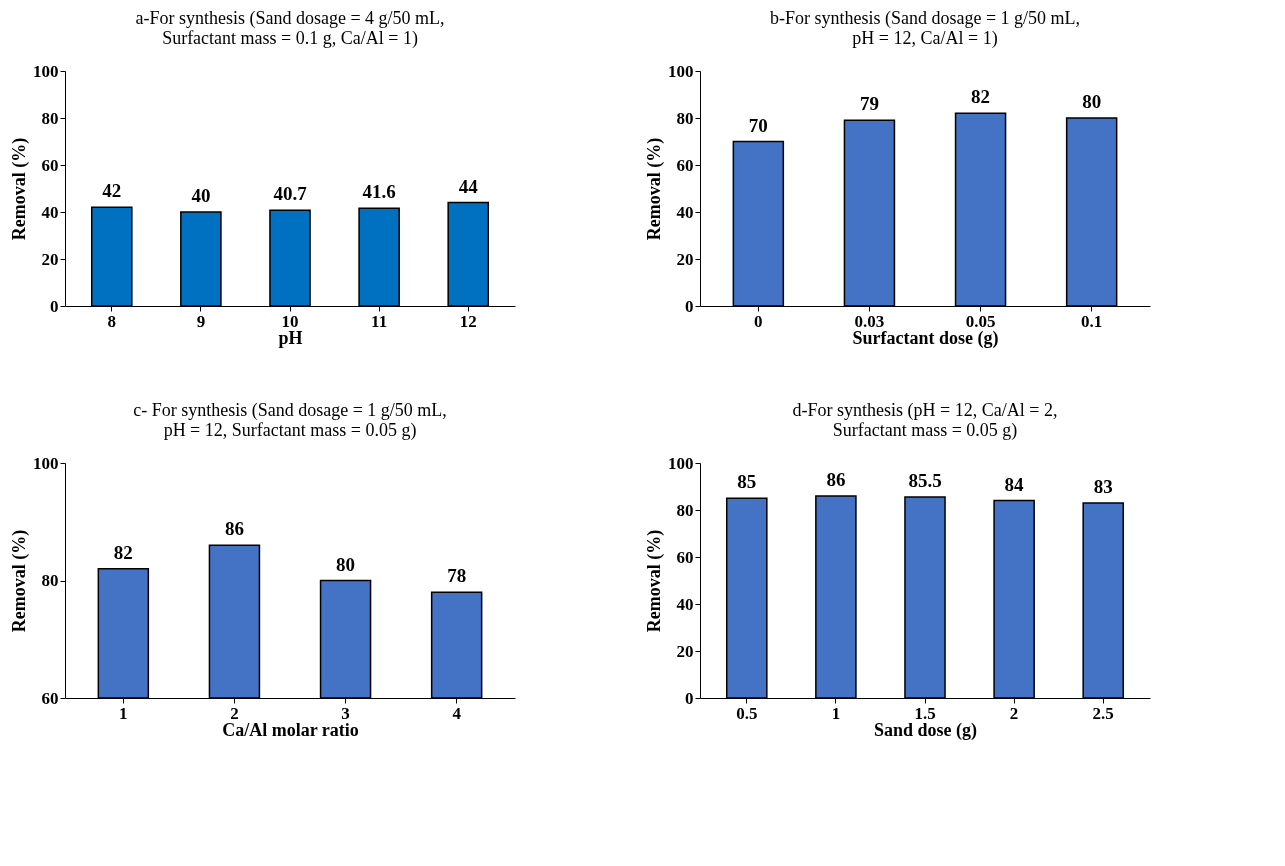  What do you see at coordinates (379, 321) in the screenshot?
I see `x-tick-label: 11` at bounding box center [379, 321].